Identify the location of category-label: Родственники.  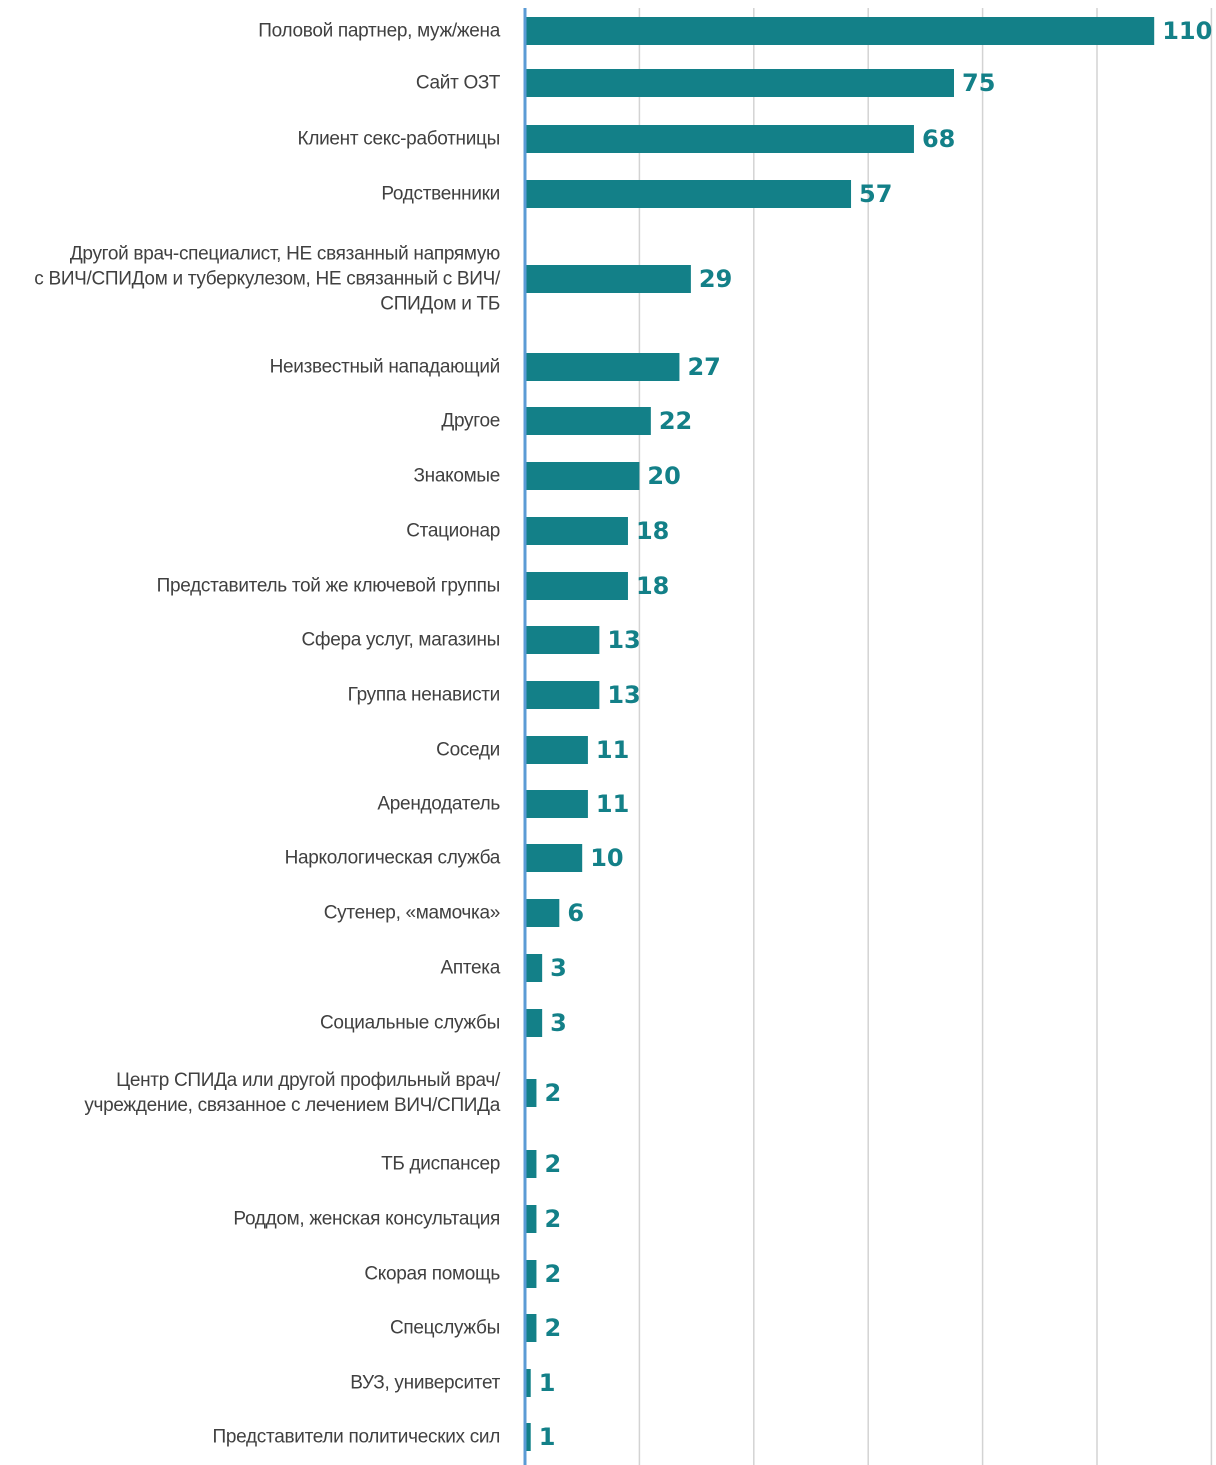
(440, 194).